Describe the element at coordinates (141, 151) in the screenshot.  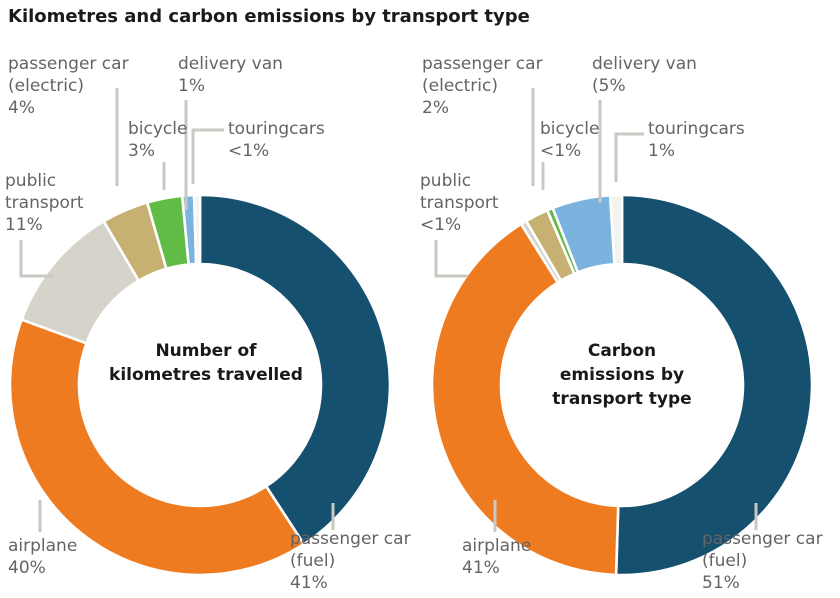
I see `callout-bicycle-line-1: 3%` at that location.